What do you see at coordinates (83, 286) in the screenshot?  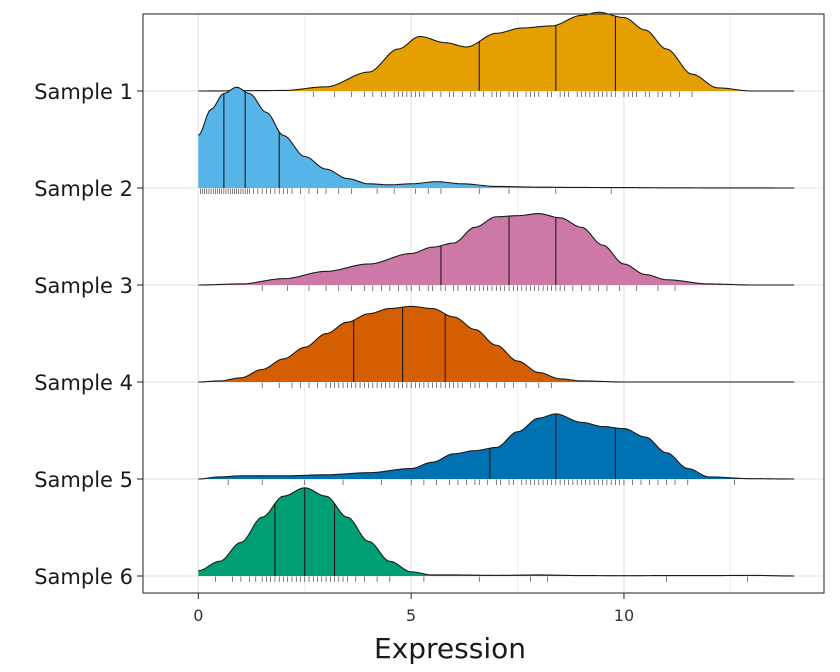 I see `y-label-sample-3: Sample 3` at bounding box center [83, 286].